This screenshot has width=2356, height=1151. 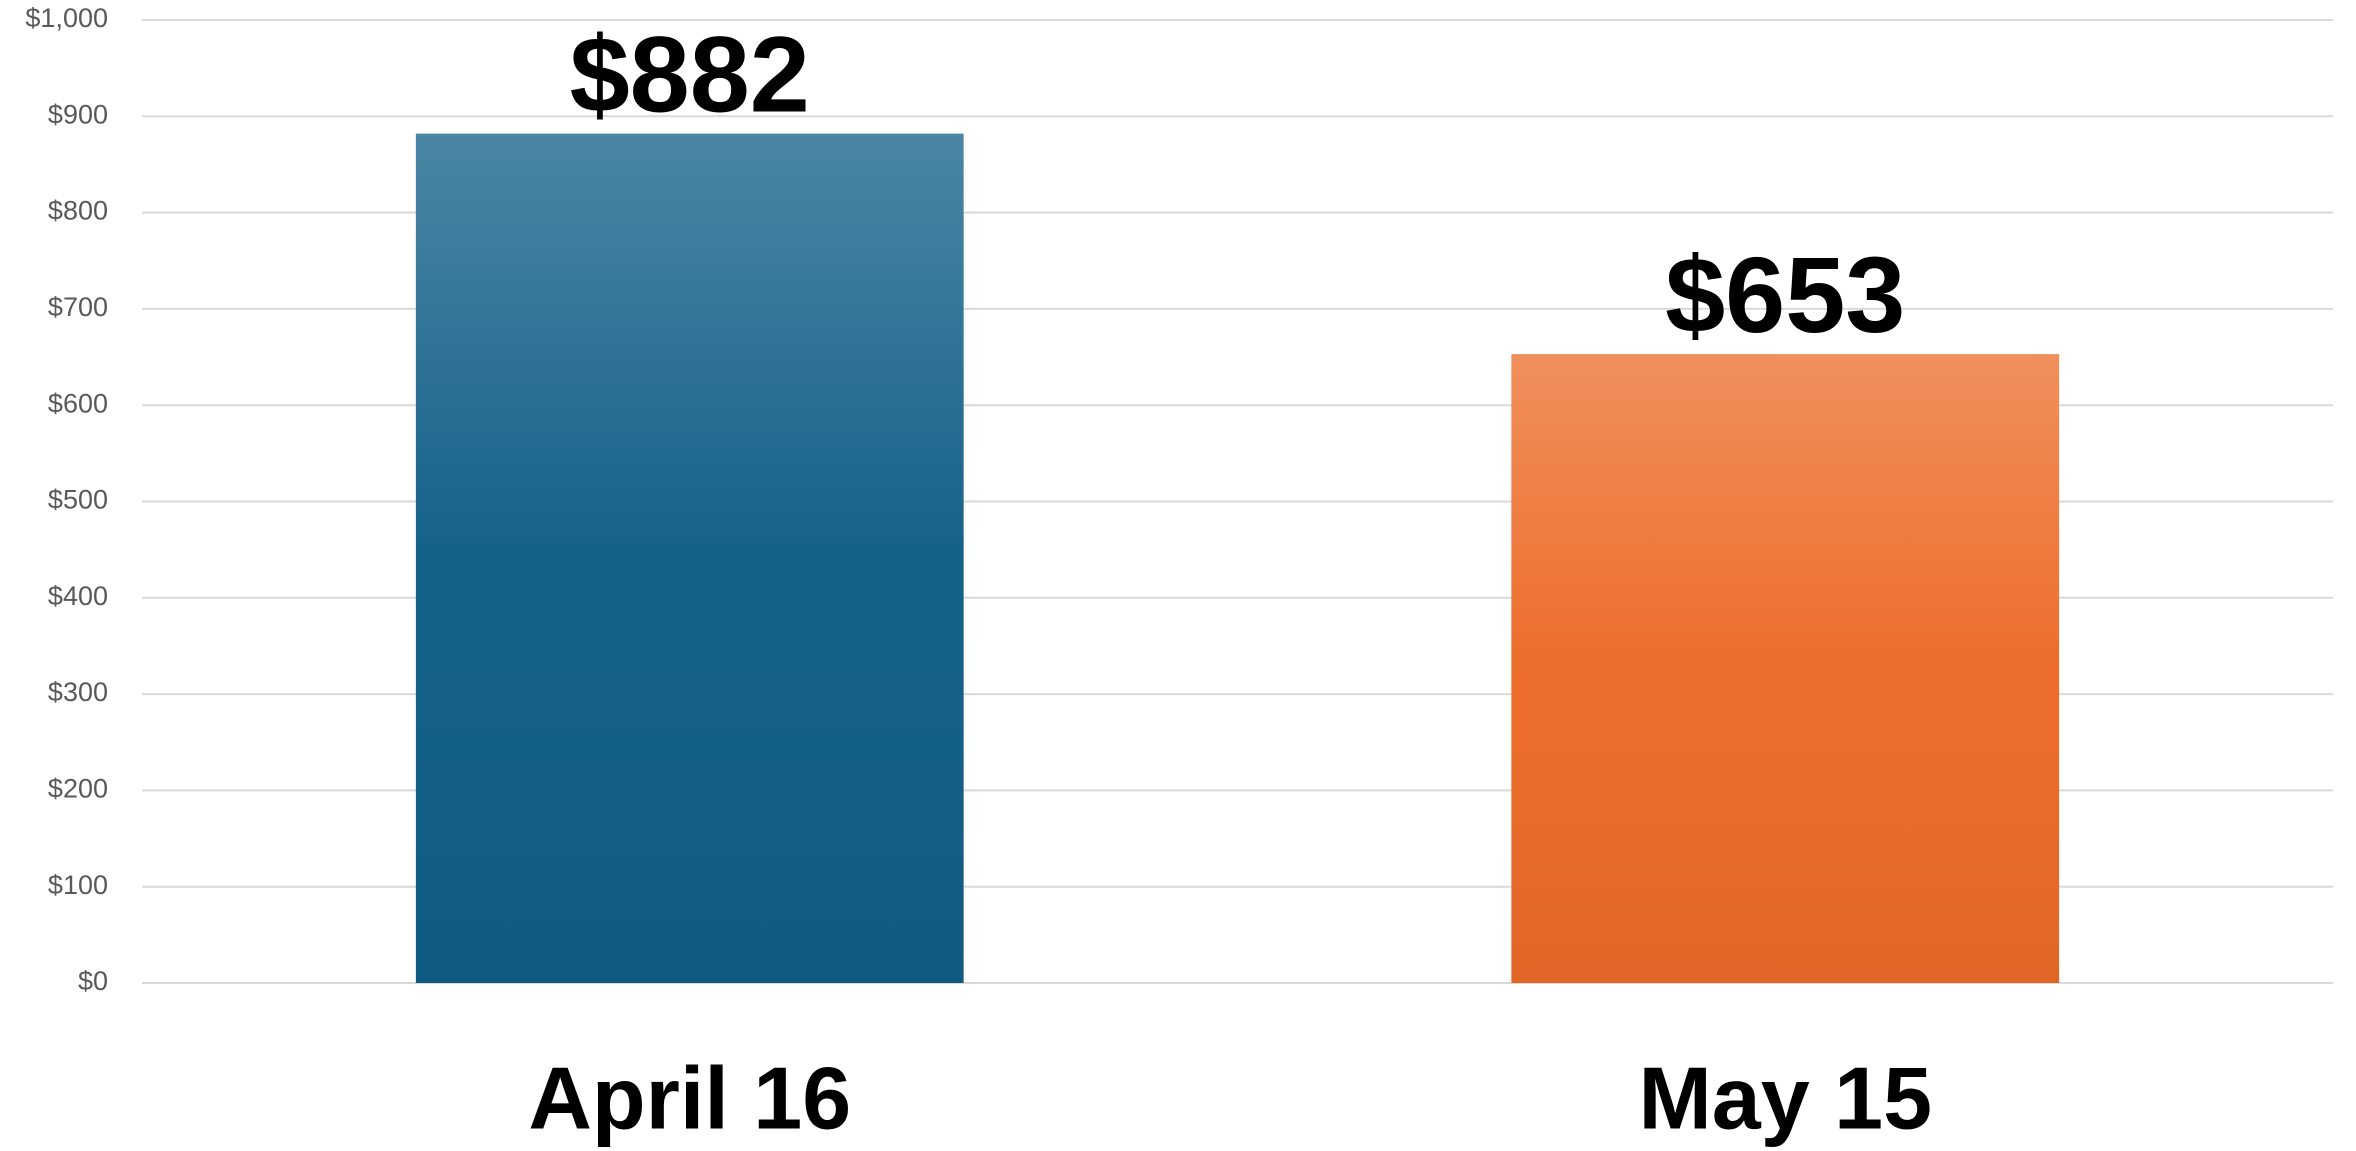 I want to click on x-tick-label: May 15, so click(x=1785, y=1097).